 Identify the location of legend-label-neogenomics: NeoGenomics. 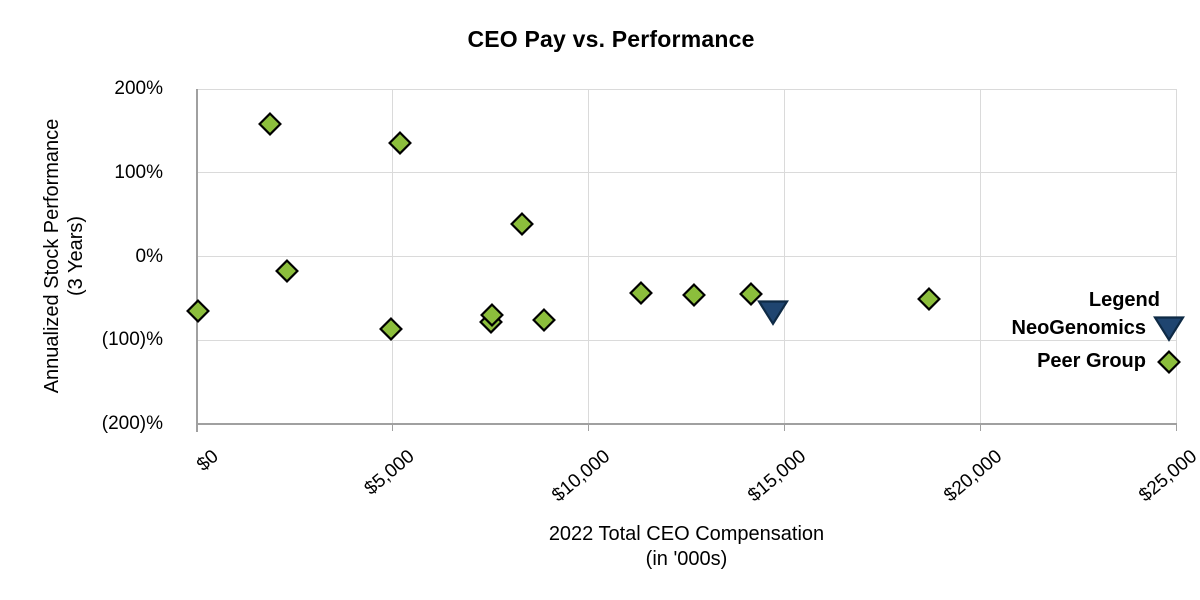
(1078, 328).